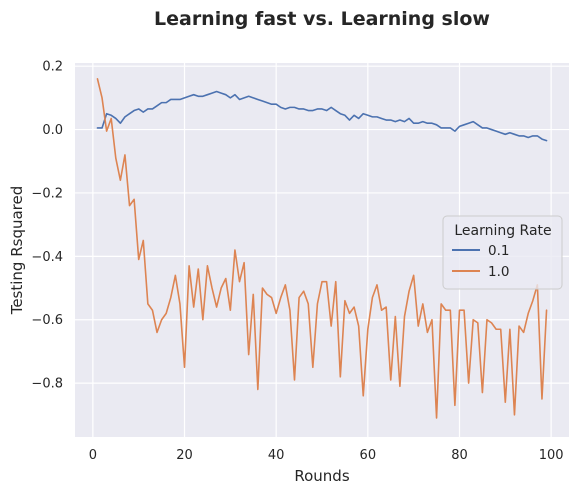  What do you see at coordinates (459, 455) in the screenshot?
I see `x-tick-label: 80` at bounding box center [459, 455].